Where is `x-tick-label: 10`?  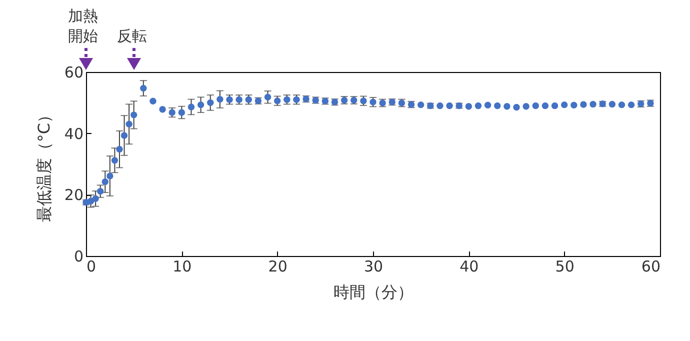
x-tick-label: 10 is located at coordinates (182, 267).